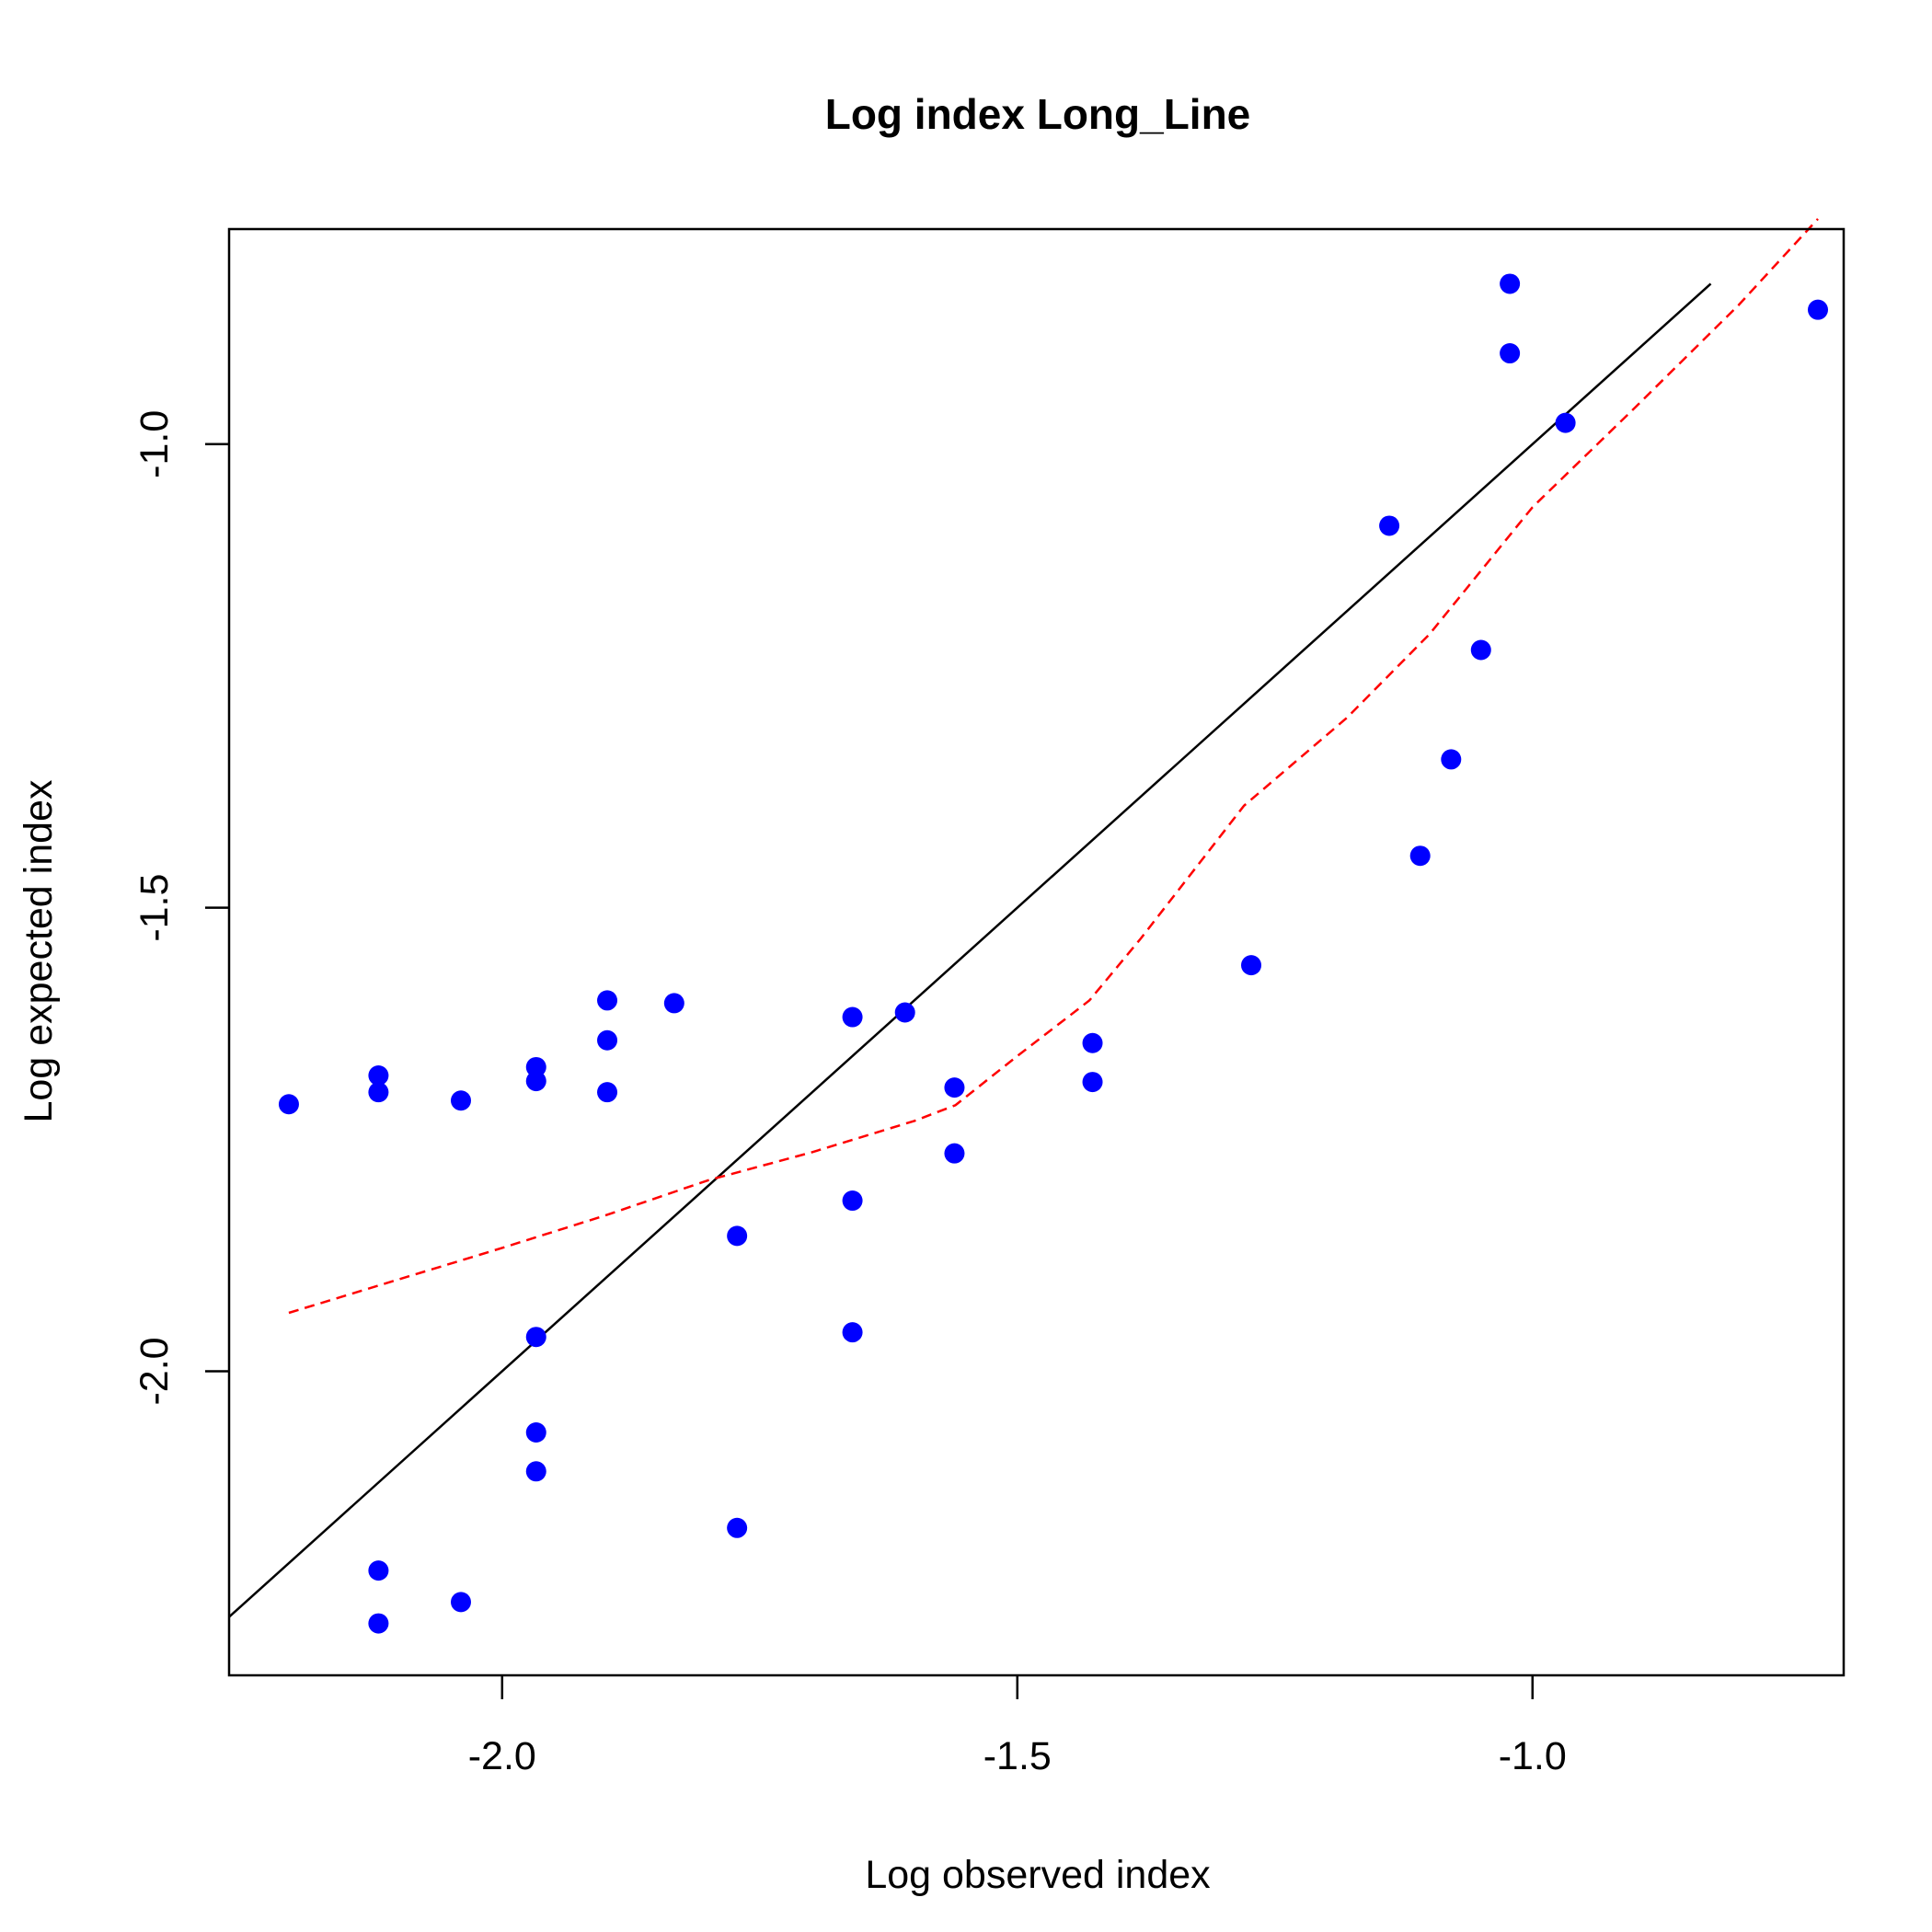 Image resolution: width=1932 pixels, height=1932 pixels. Describe the element at coordinates (1018, 1756) in the screenshot. I see `x-tick-label: -1.5` at that location.